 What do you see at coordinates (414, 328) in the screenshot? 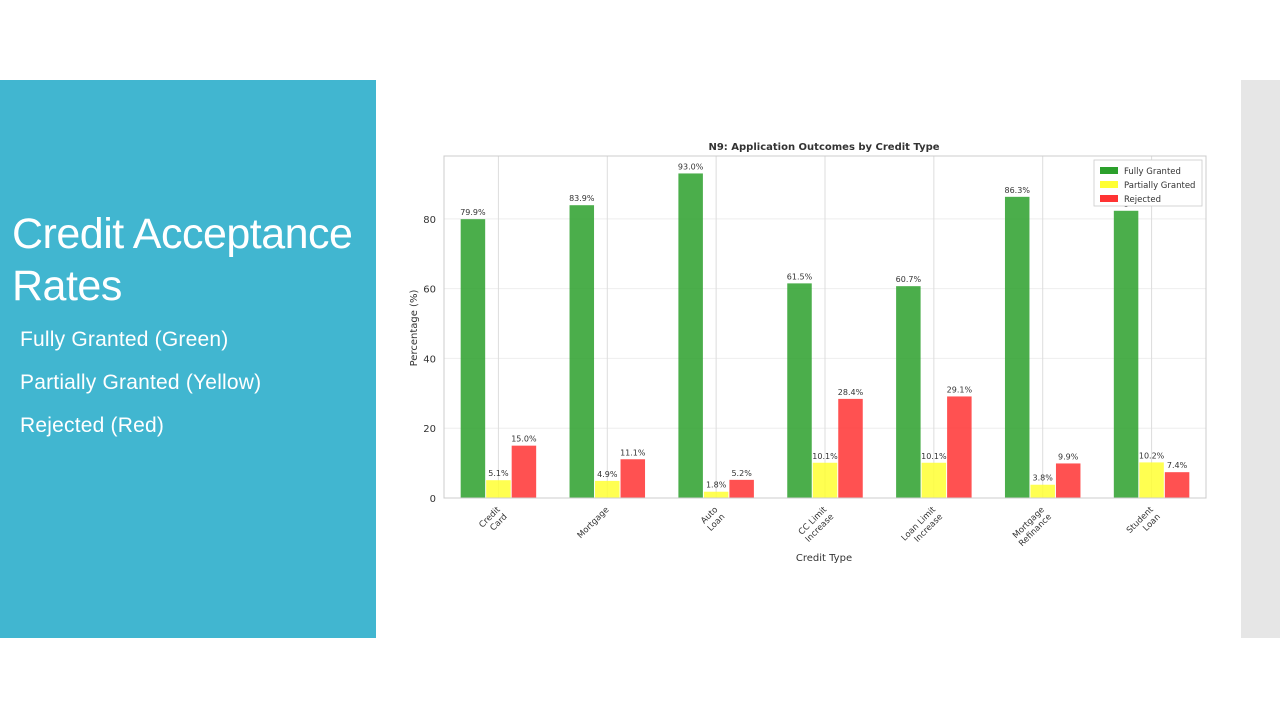
I see `y-axis-label: Percentage (%)` at bounding box center [414, 328].